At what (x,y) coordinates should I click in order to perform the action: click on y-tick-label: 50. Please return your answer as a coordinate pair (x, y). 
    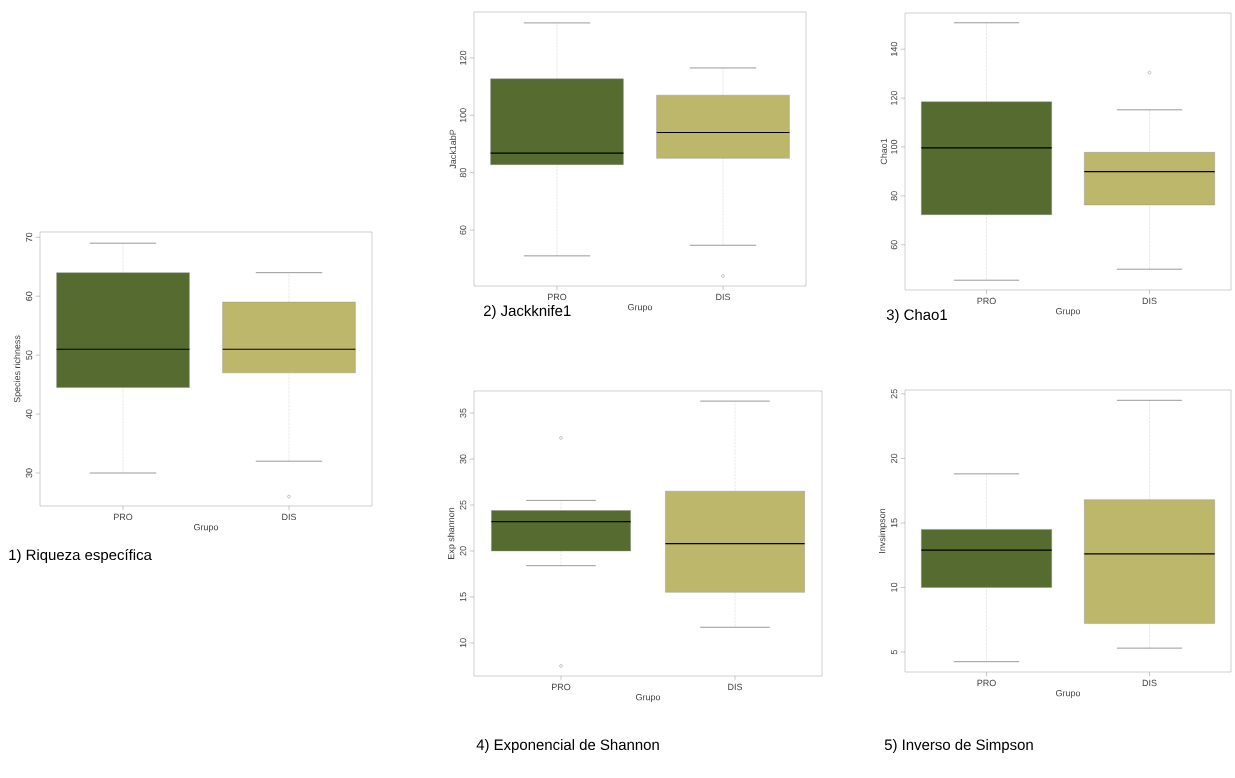
    Looking at the image, I should click on (29, 355).